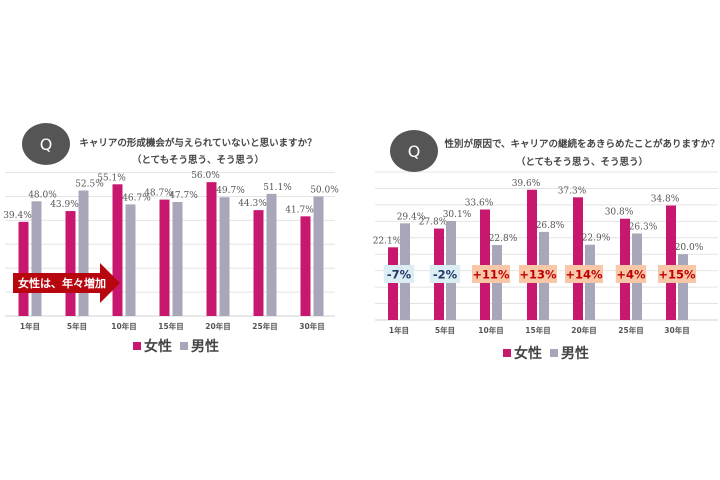  What do you see at coordinates (581, 144) in the screenshot?
I see `chart-title: 性別が原因で、キャリアの継続をあきらめたことがありますか？` at bounding box center [581, 144].